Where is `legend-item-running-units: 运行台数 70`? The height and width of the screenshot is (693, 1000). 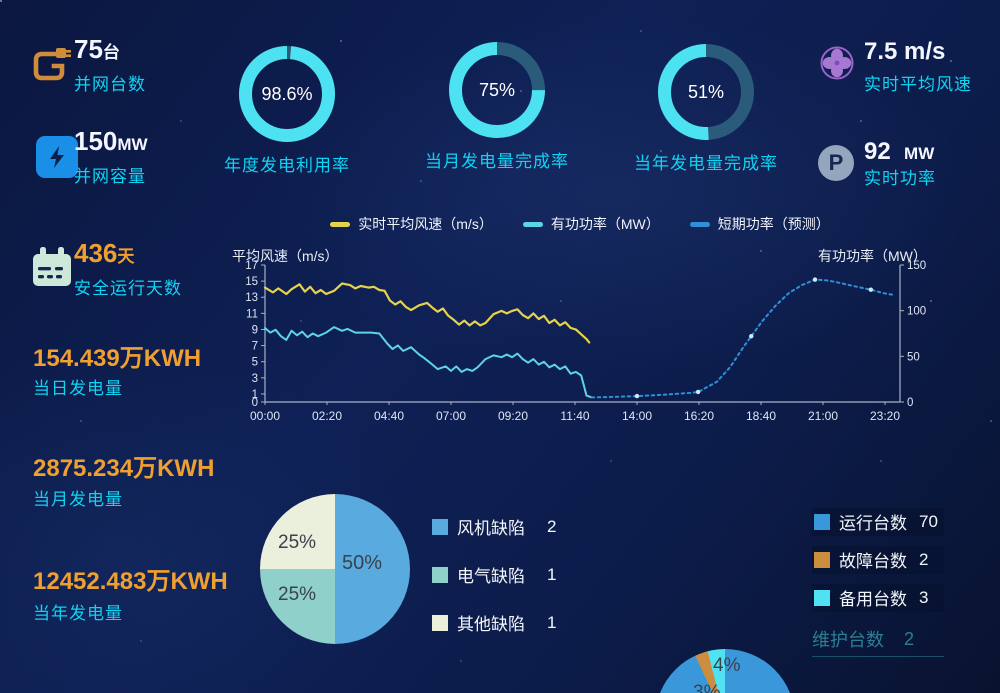 legend-item-running-units: 运行台数 70 is located at coordinates (878, 522).